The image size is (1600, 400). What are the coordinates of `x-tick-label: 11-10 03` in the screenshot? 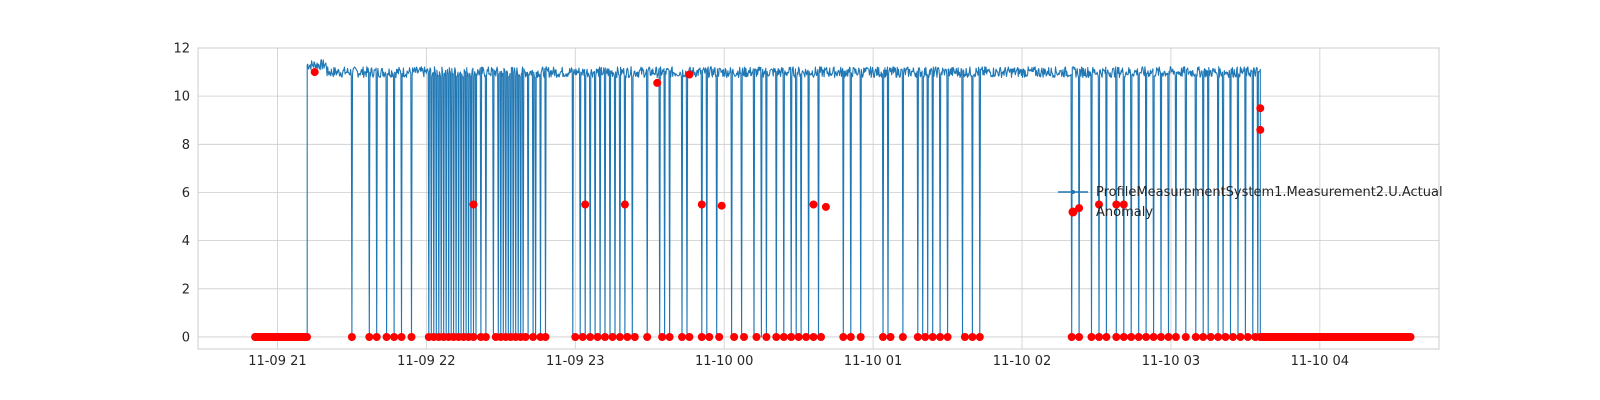 It's located at (1171, 361).